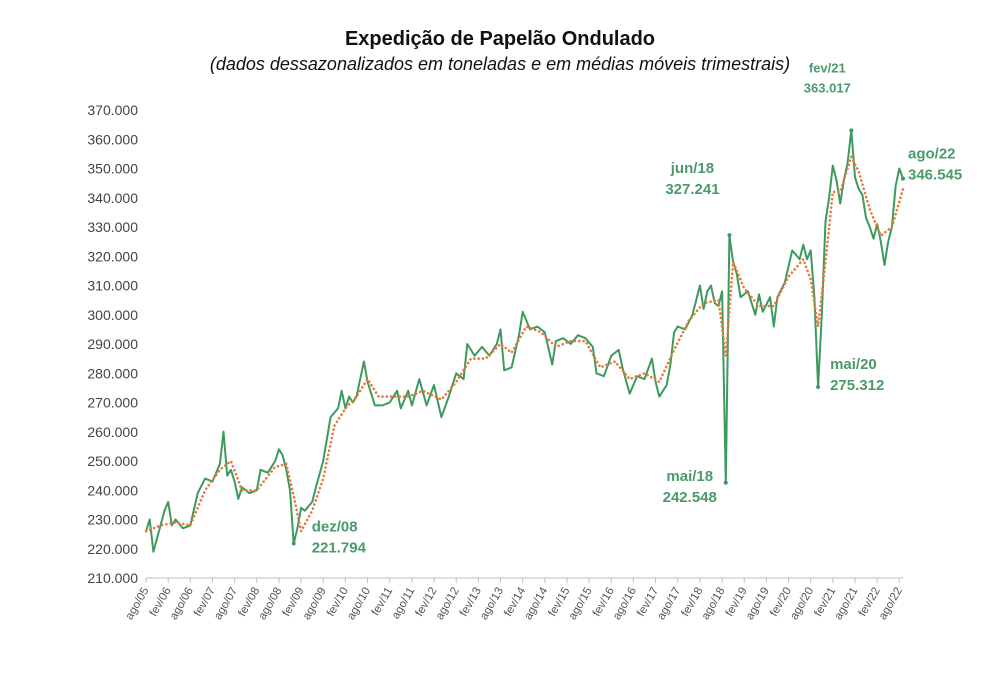  What do you see at coordinates (853, 364) in the screenshot?
I see `annotation-label: mai/20` at bounding box center [853, 364].